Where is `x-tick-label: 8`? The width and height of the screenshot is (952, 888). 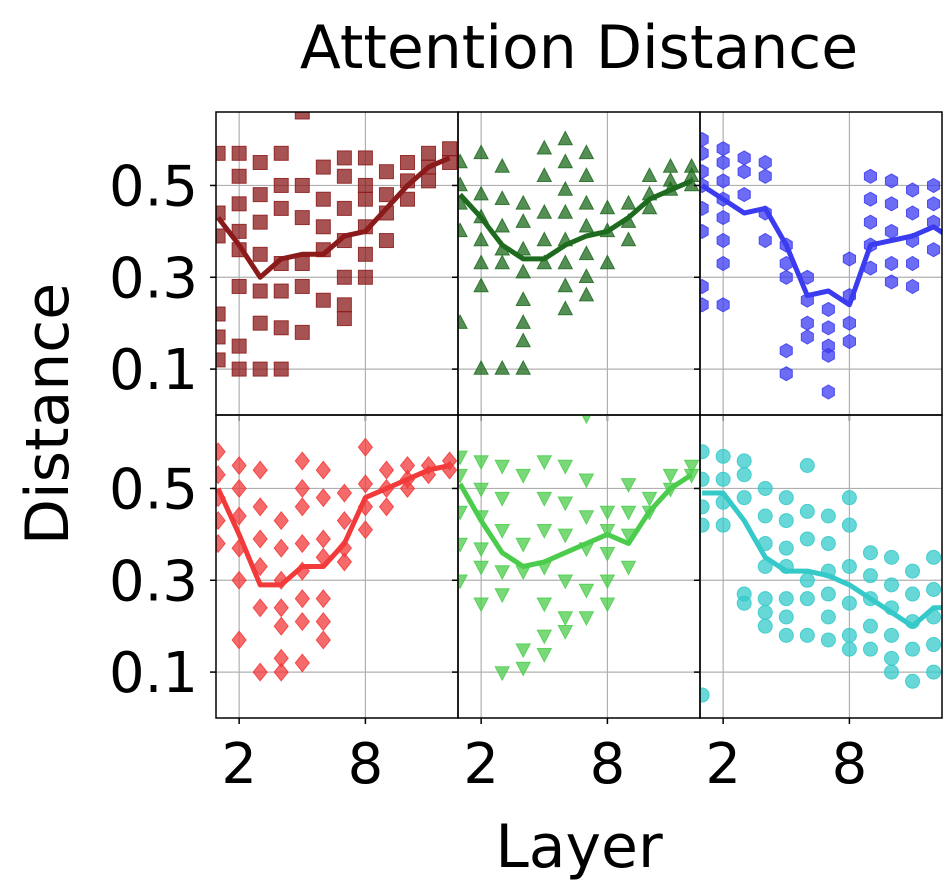
x-tick-label: 8 is located at coordinates (850, 764).